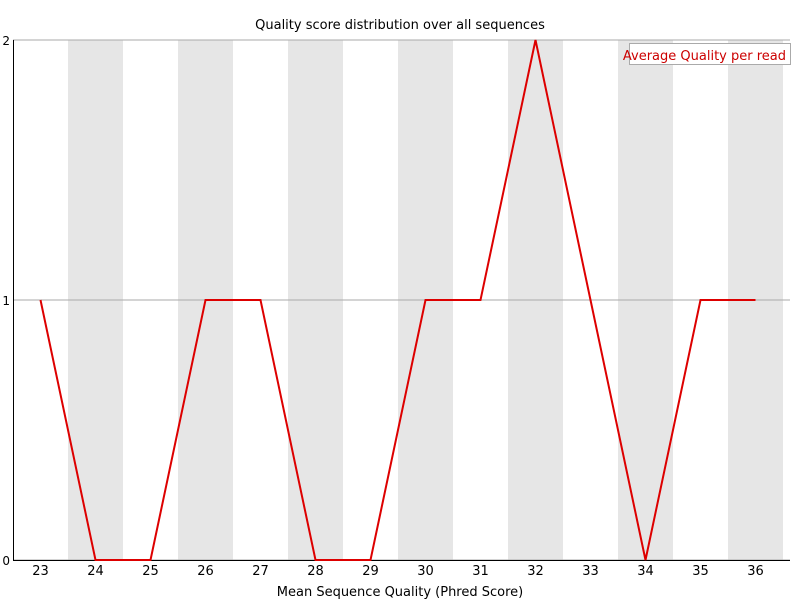  Describe the element at coordinates (95, 571) in the screenshot. I see `x-tick-label: 24` at that location.